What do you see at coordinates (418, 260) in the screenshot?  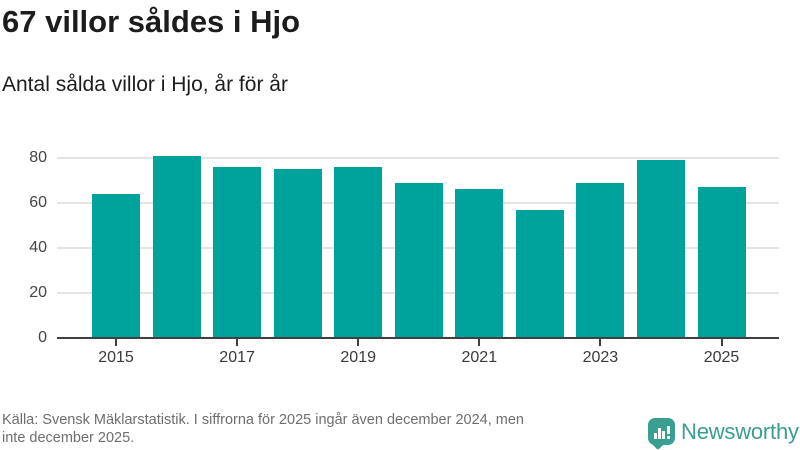 I see `bar-2020` at bounding box center [418, 260].